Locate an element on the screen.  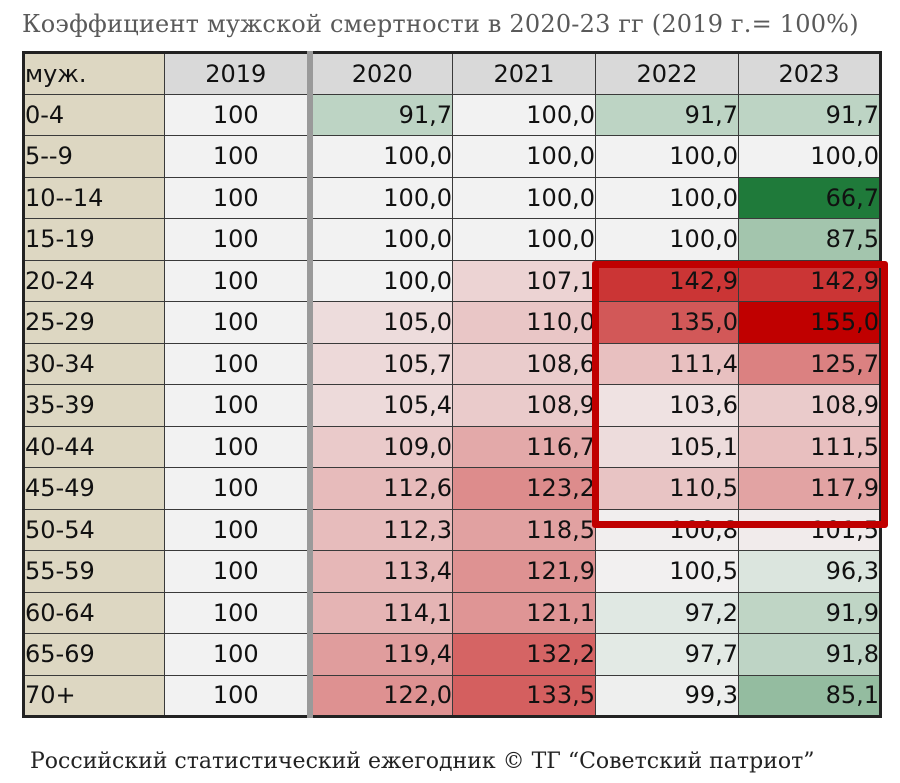
row-label: 0-4 is located at coordinates (94, 114).